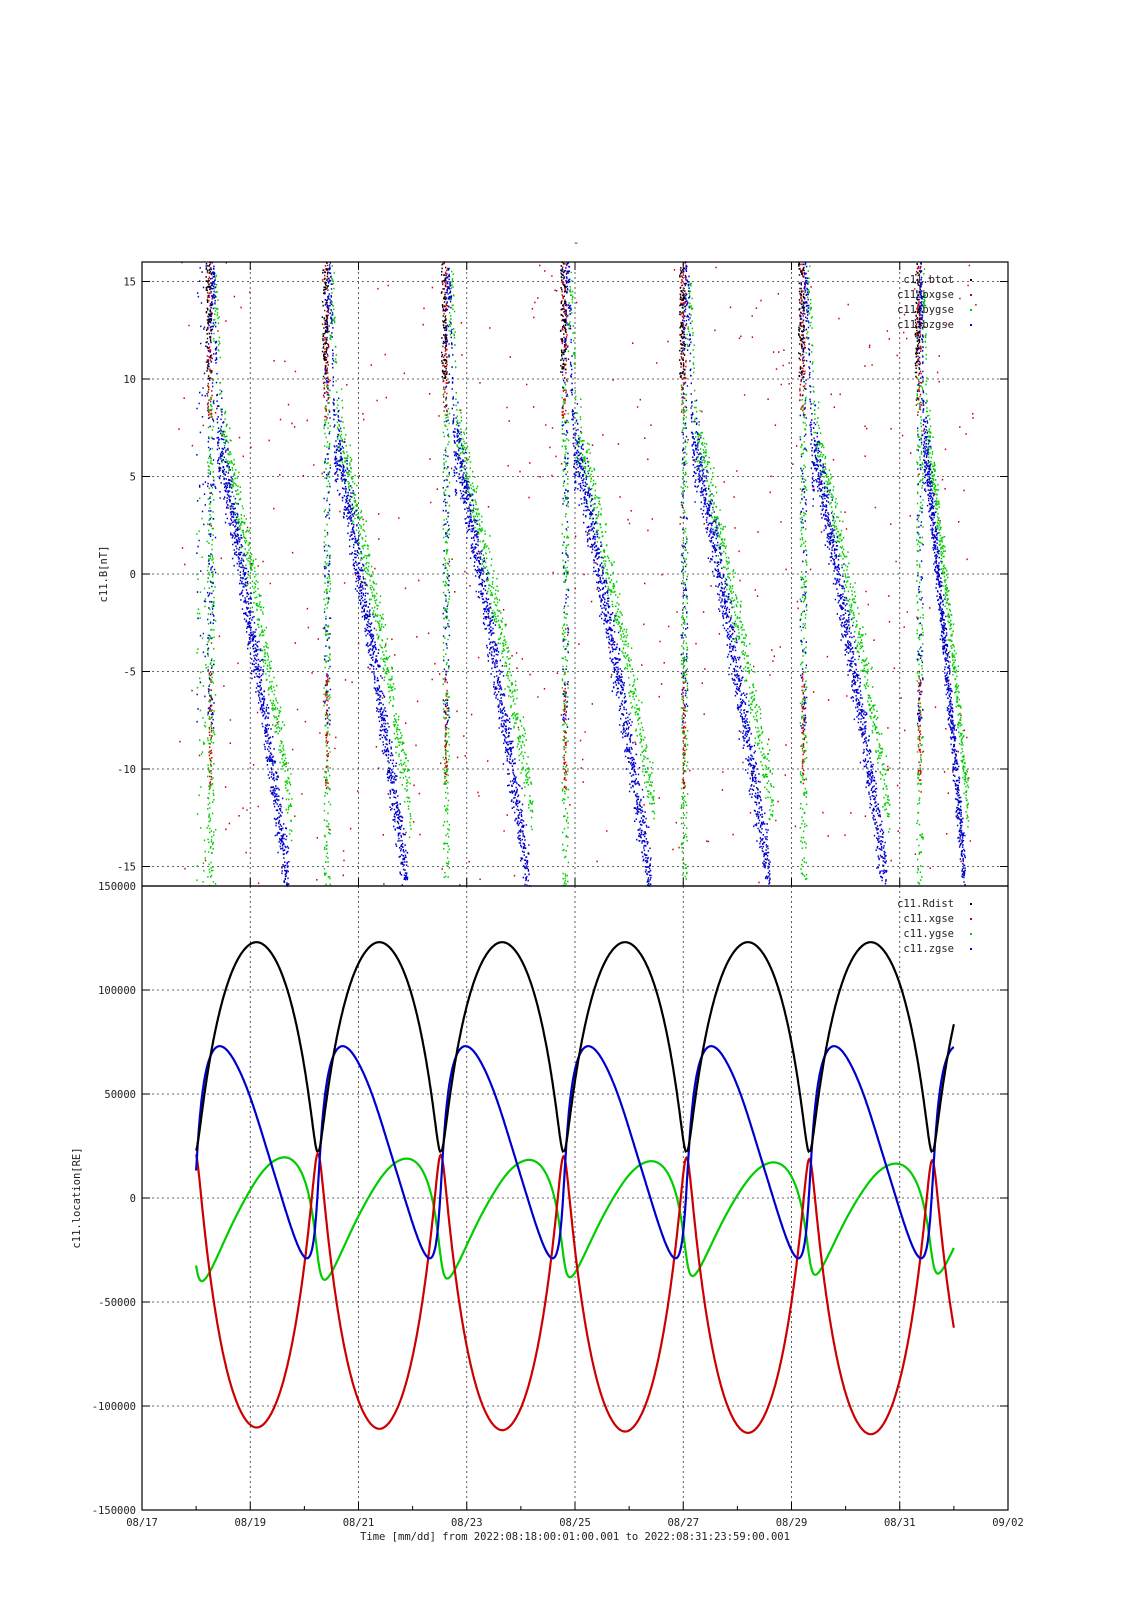  Describe the element at coordinates (120, 1095) in the screenshot. I see `panel2-y-tick-label: 50000` at that location.